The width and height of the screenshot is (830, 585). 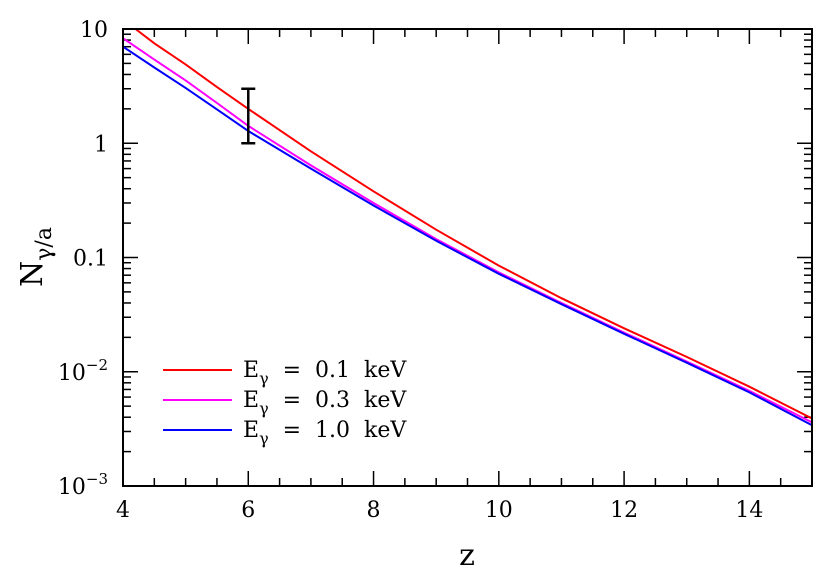 What do you see at coordinates (374, 510) in the screenshot?
I see `x-tick-label: 8` at bounding box center [374, 510].